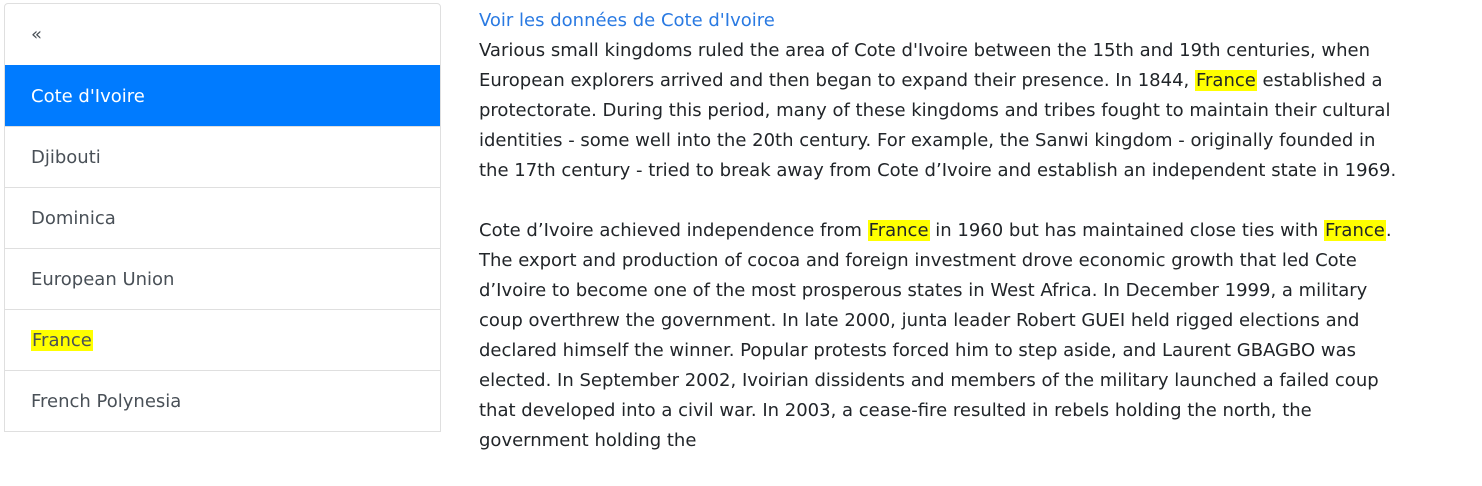 The image size is (1482, 486). Describe the element at coordinates (37, 34) in the screenshot. I see `back-button: «` at that location.